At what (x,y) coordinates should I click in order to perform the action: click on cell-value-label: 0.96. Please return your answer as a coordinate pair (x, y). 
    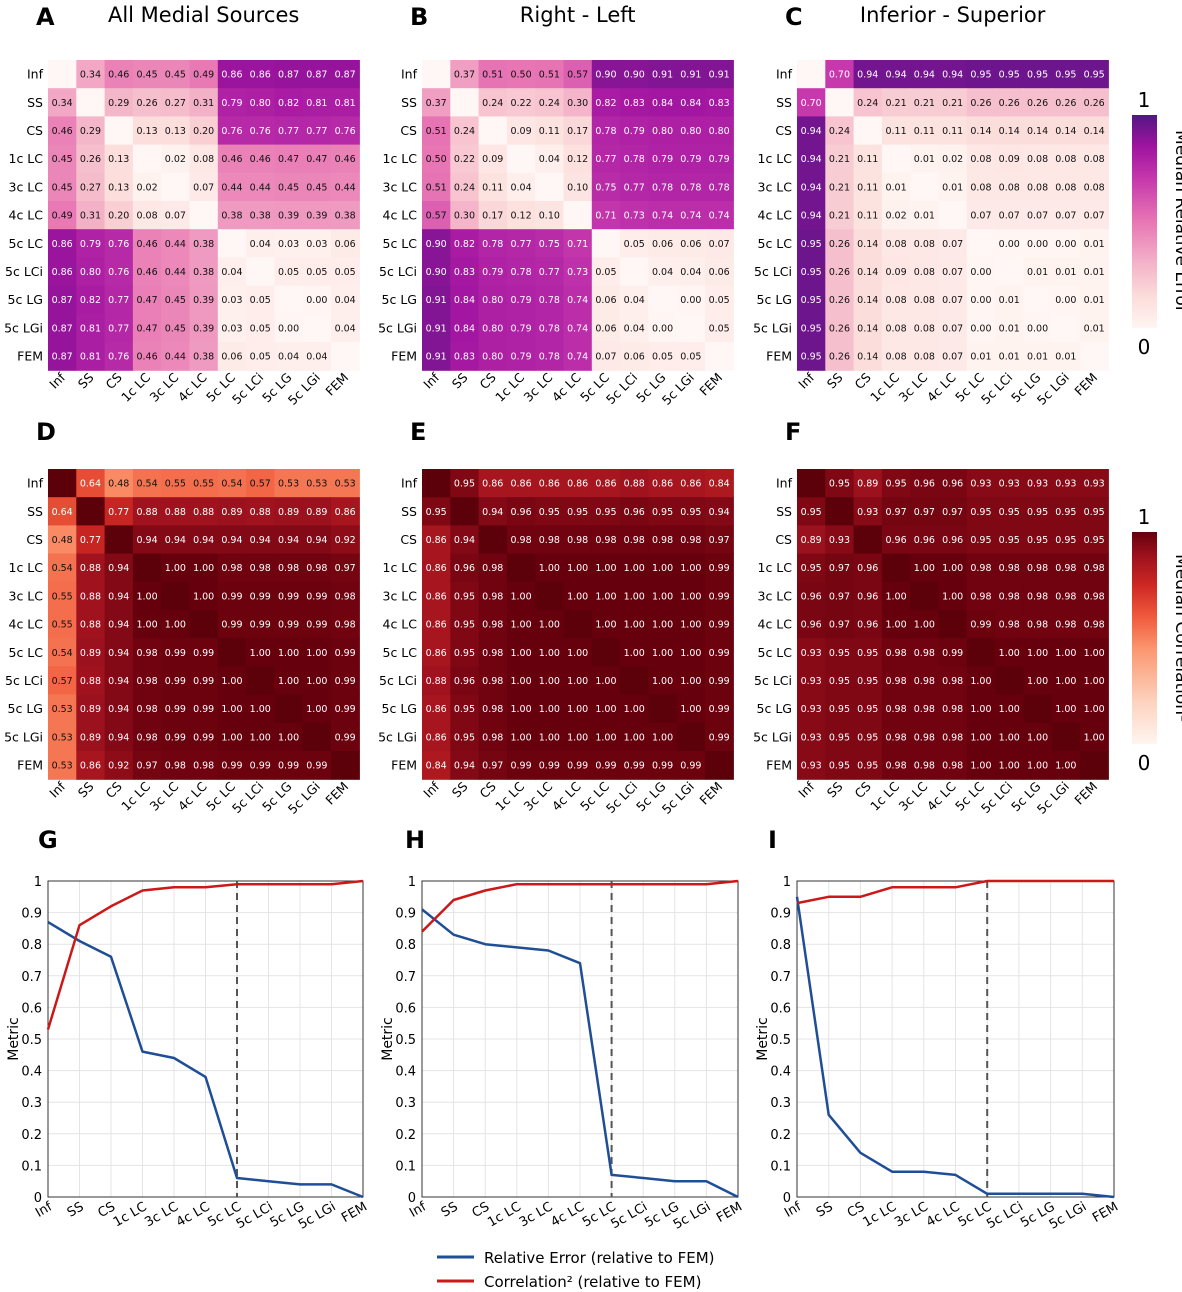
    Looking at the image, I should click on (520, 512).